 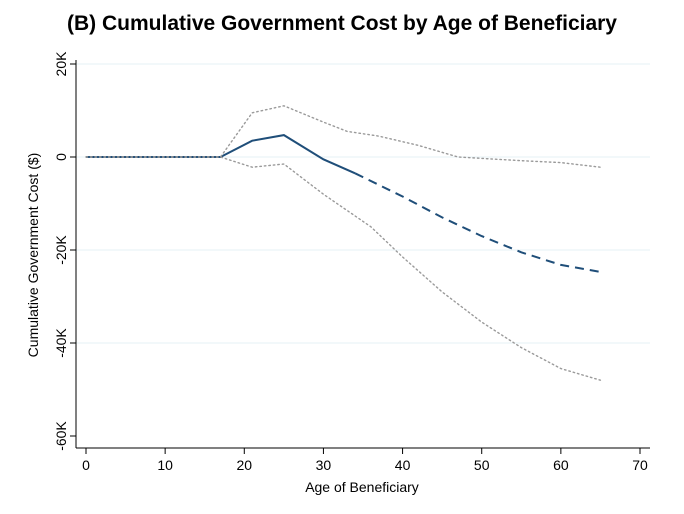 What do you see at coordinates (640, 465) in the screenshot?
I see `x-tick-label-7: 70` at bounding box center [640, 465].